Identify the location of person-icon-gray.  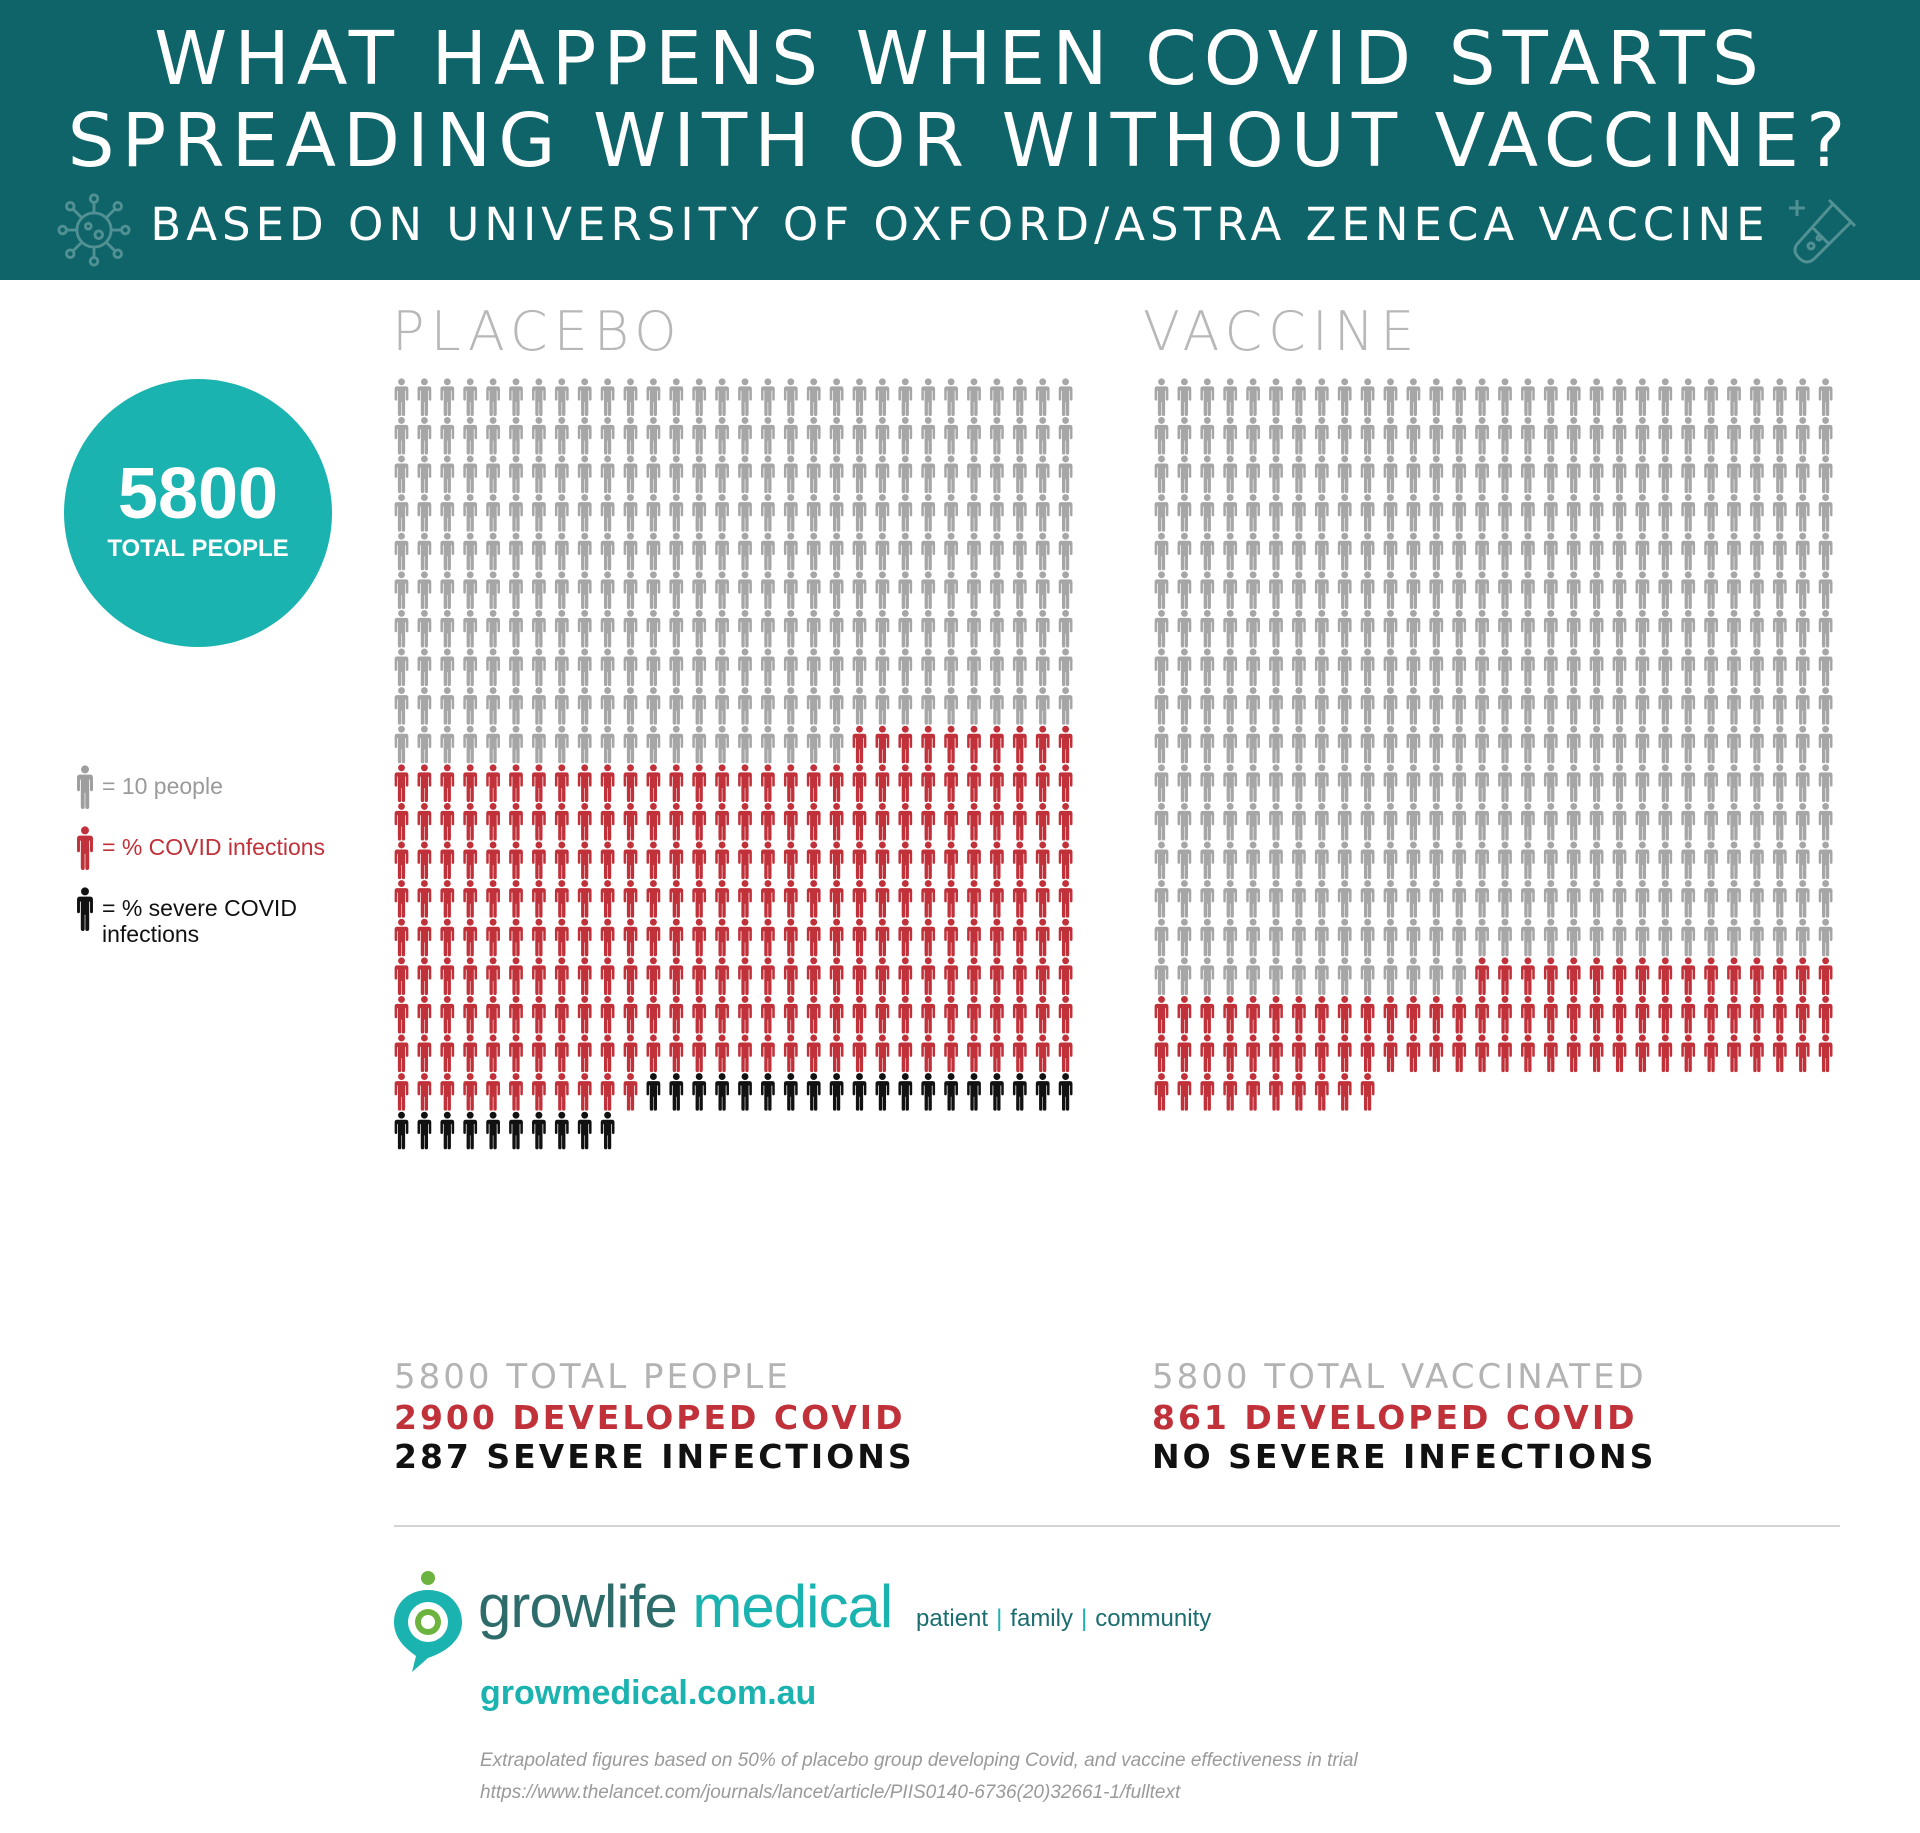
(85, 787).